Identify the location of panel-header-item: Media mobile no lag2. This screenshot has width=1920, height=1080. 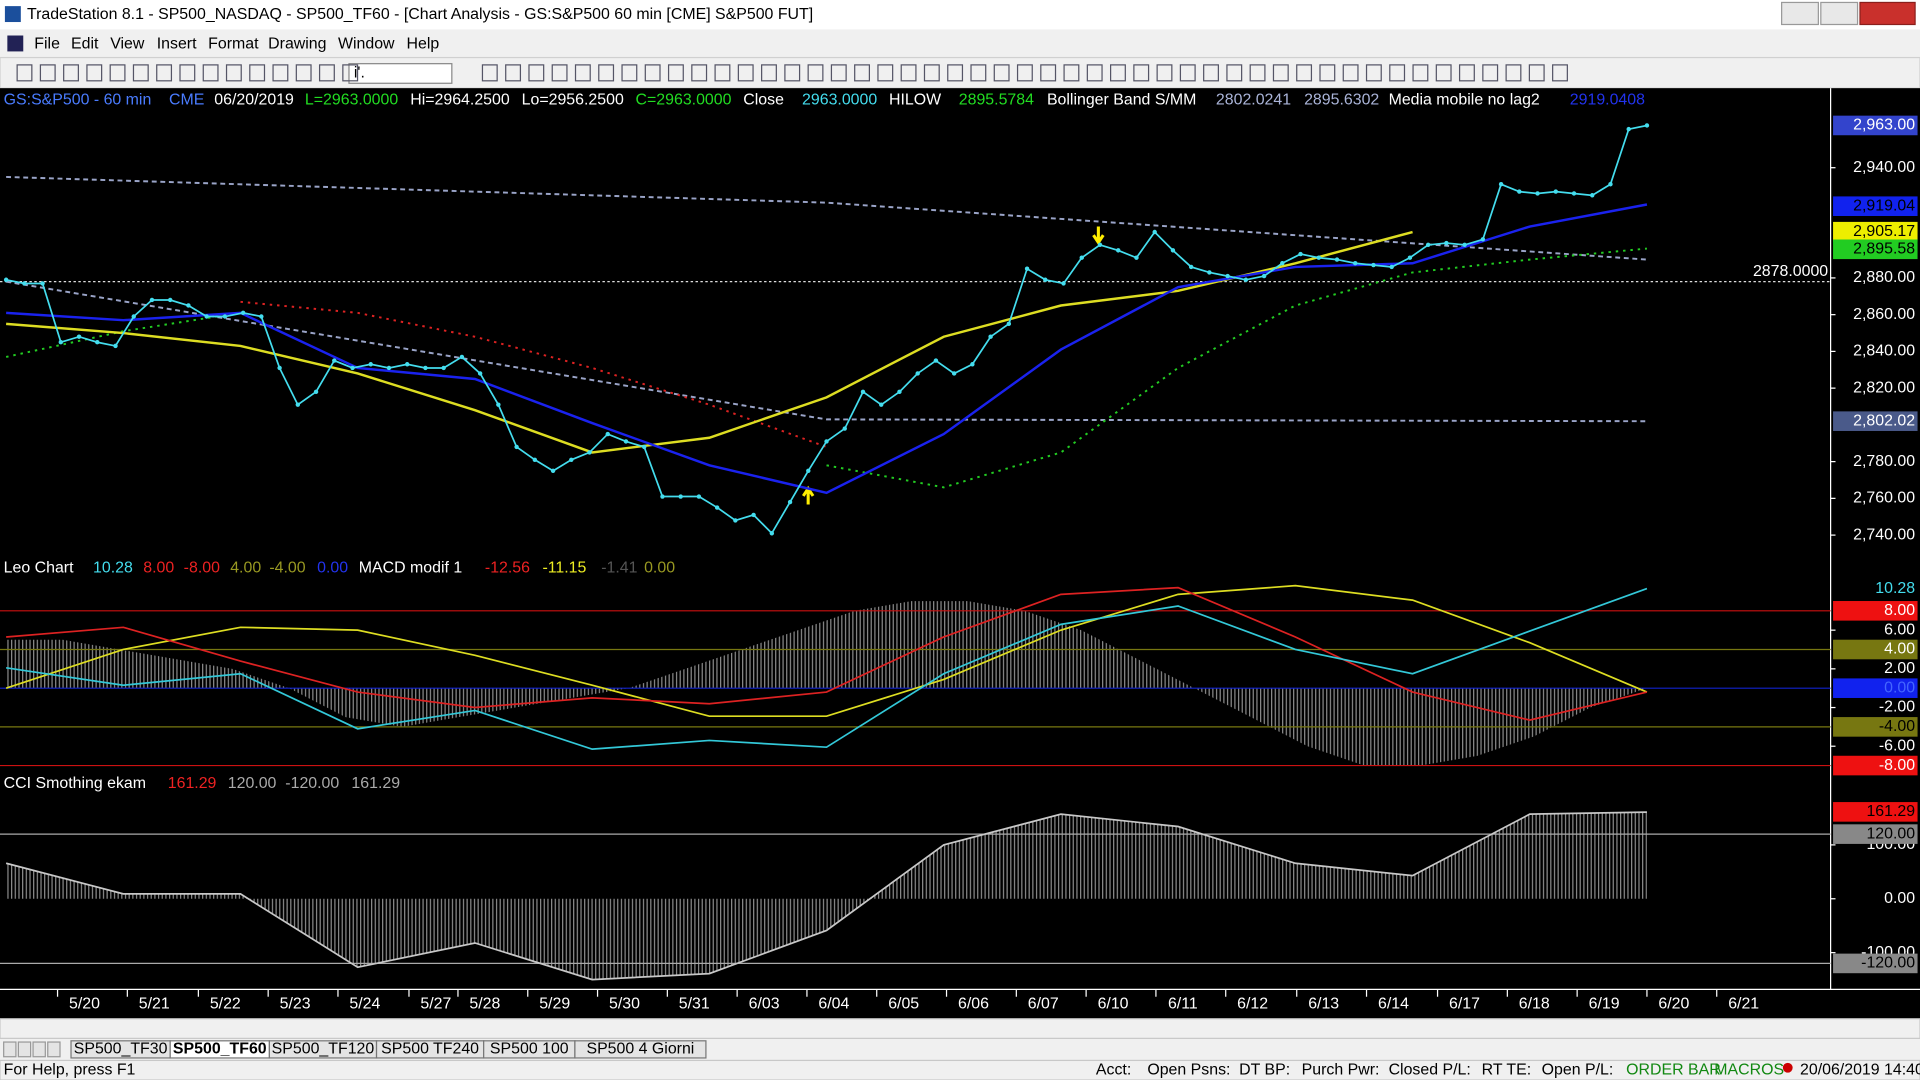
(1464, 100).